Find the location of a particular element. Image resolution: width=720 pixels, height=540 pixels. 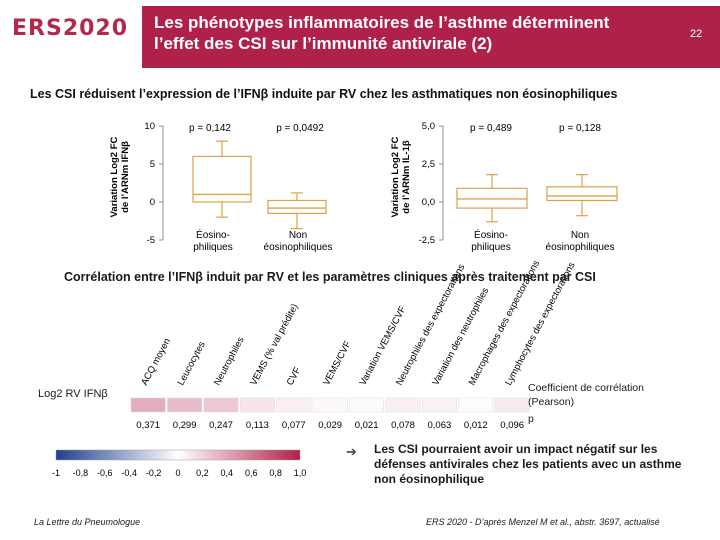

correlation-row-label: Log2 RV IFNβ is located at coordinates (73, 394).